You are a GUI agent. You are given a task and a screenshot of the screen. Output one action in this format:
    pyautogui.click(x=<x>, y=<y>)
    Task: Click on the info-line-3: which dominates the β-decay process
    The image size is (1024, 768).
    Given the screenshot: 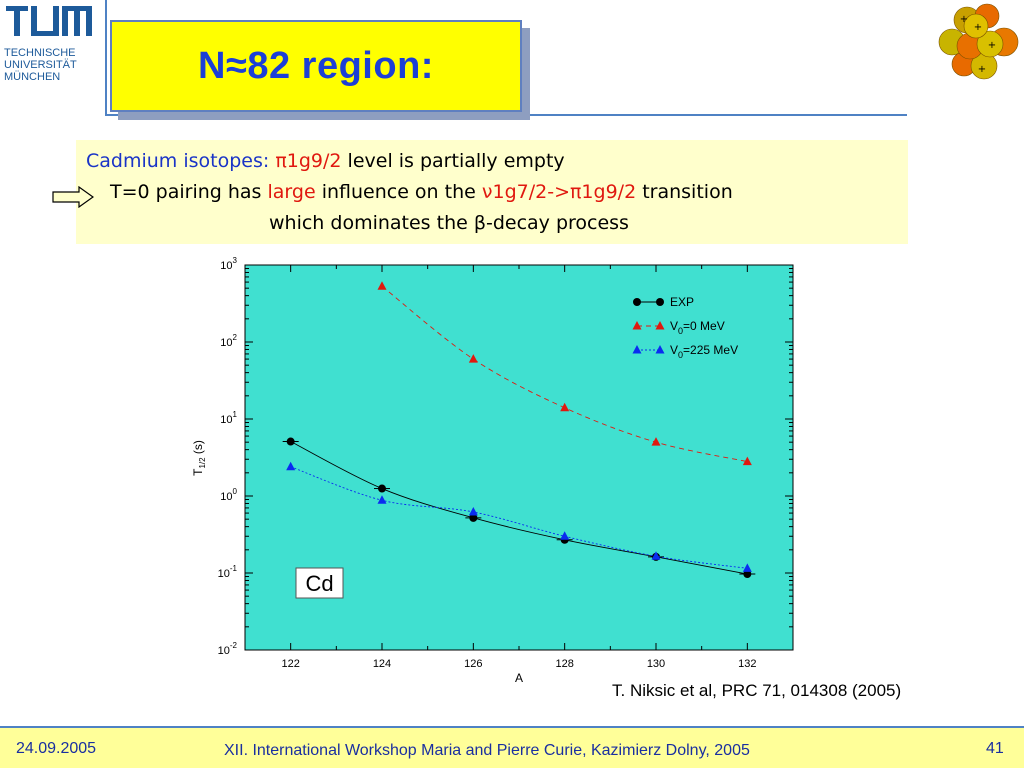 What is the action you would take?
    pyautogui.click(x=449, y=223)
    